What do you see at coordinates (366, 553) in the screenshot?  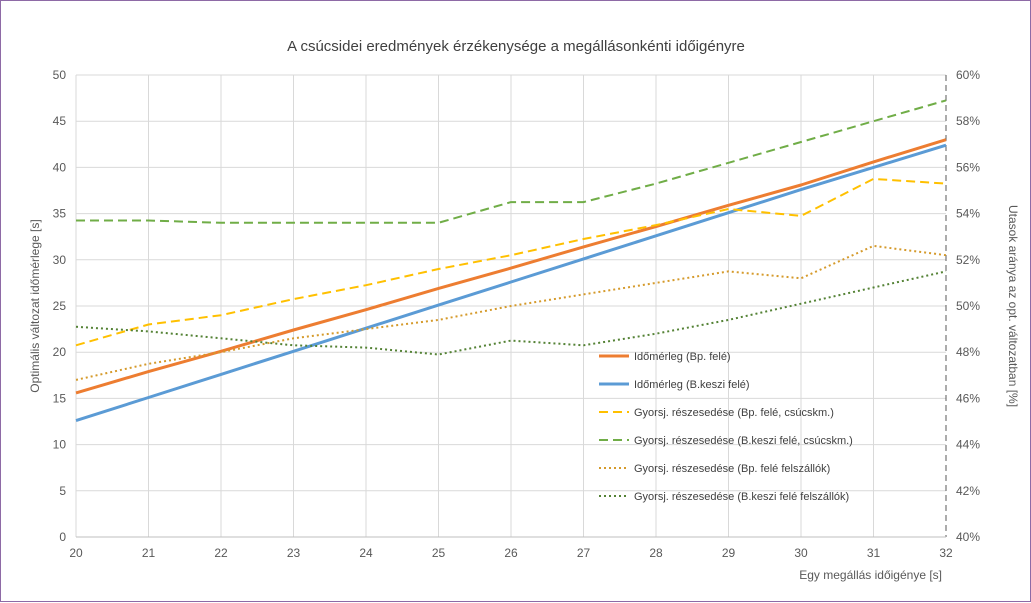 I see `x-tick-label: 24` at bounding box center [366, 553].